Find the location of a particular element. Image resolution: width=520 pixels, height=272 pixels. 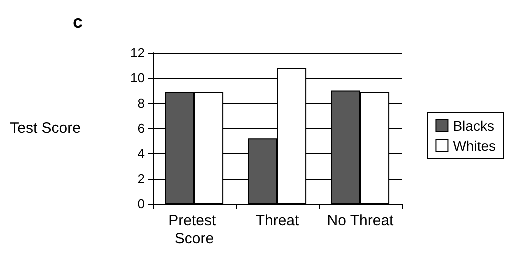

y-tick-label: 6 is located at coordinates (141, 128).